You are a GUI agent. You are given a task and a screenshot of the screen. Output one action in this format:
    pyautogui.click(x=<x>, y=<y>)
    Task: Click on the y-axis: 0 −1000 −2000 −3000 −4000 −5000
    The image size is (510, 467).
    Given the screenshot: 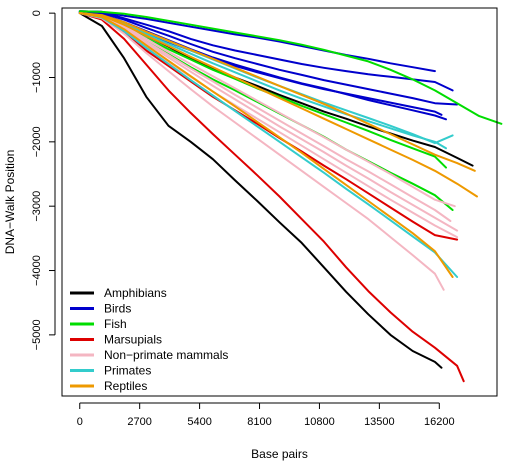 What is the action you would take?
    pyautogui.click(x=43, y=180)
    